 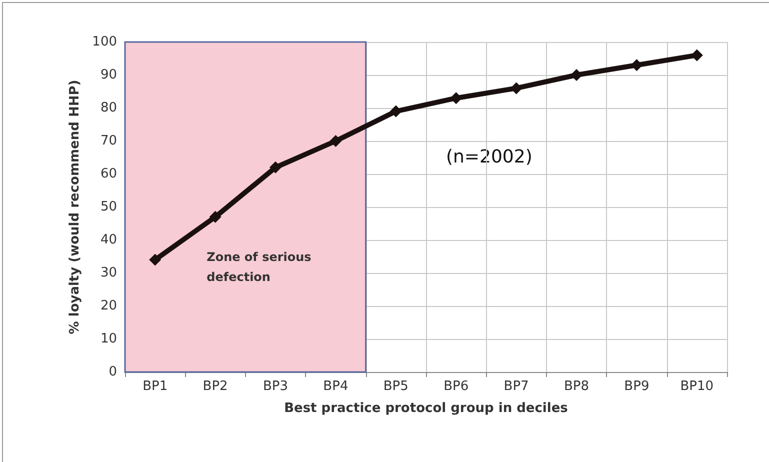 I want to click on x-tick-label: BP5, so click(x=395, y=386).